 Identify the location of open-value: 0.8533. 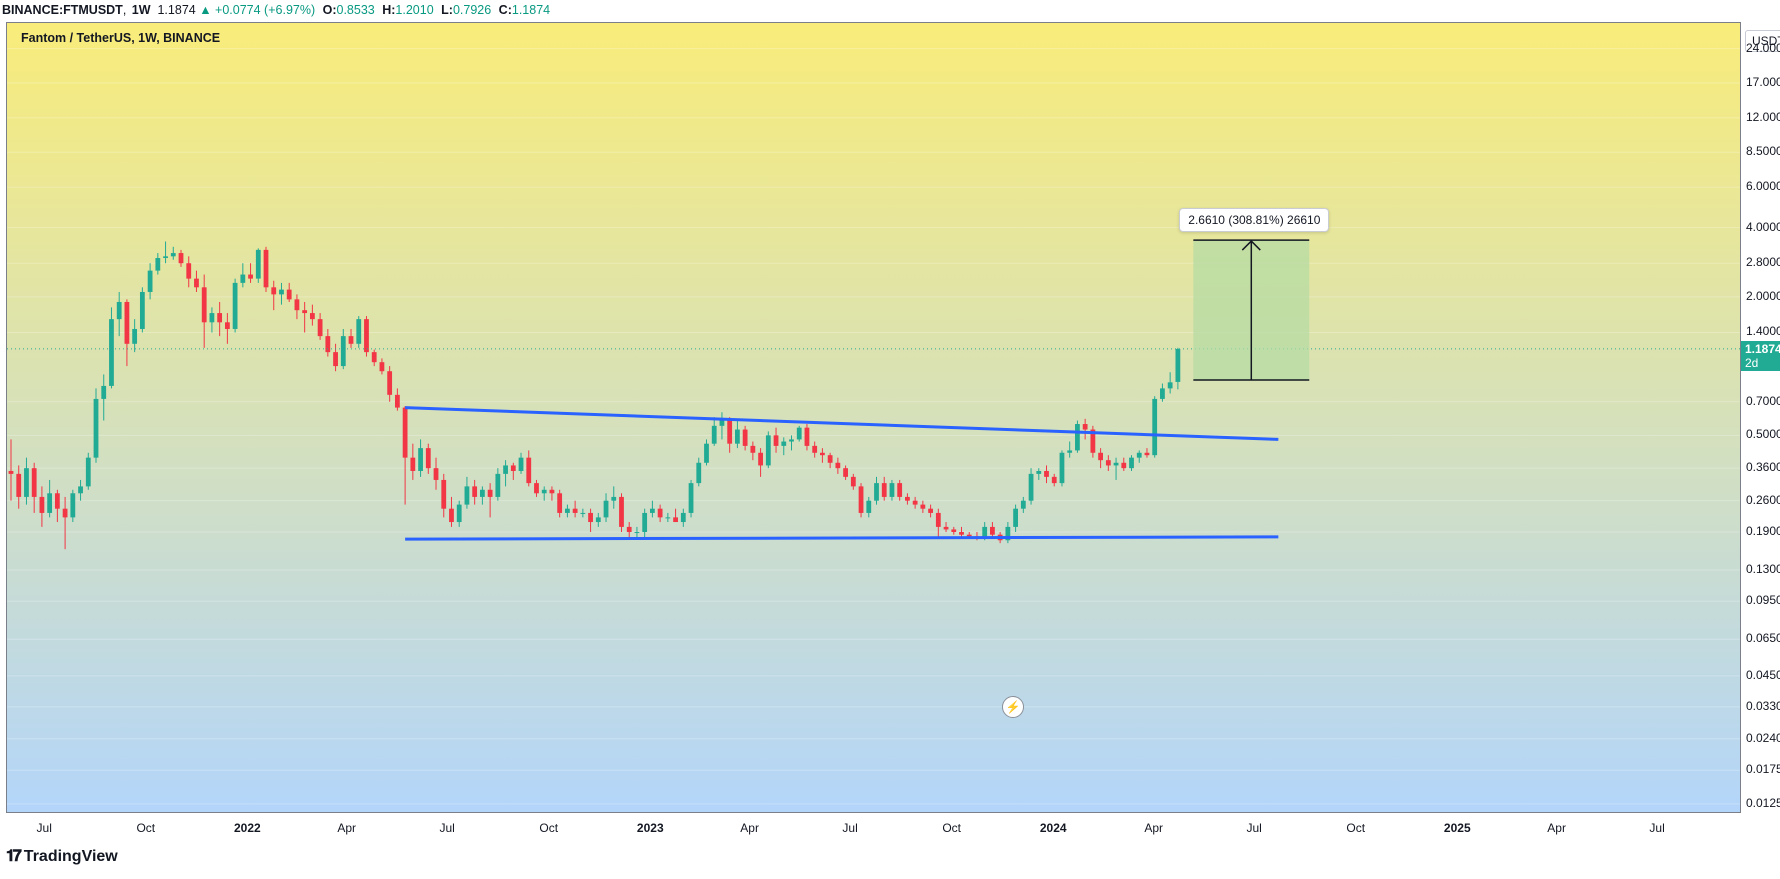
(355, 10).